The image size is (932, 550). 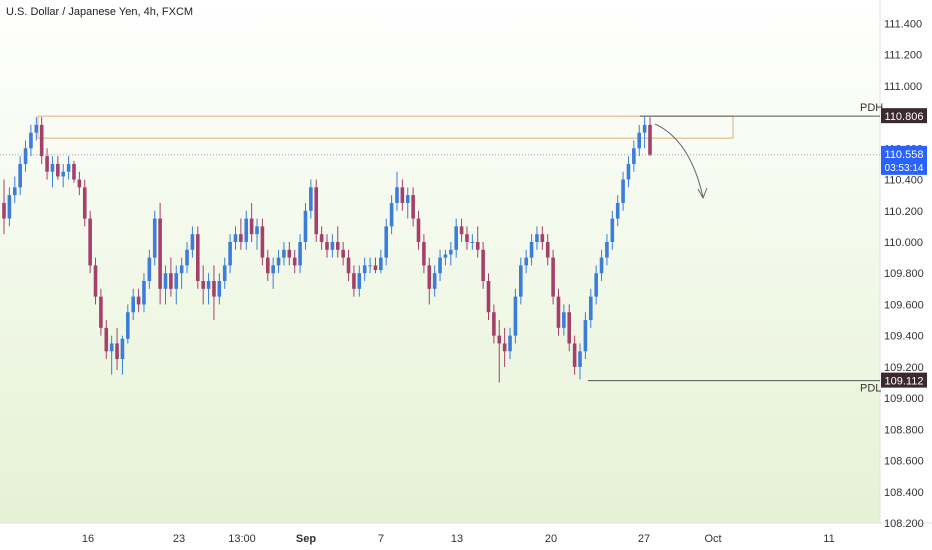 I want to click on y-tick-label: 109.200, so click(x=904, y=368).